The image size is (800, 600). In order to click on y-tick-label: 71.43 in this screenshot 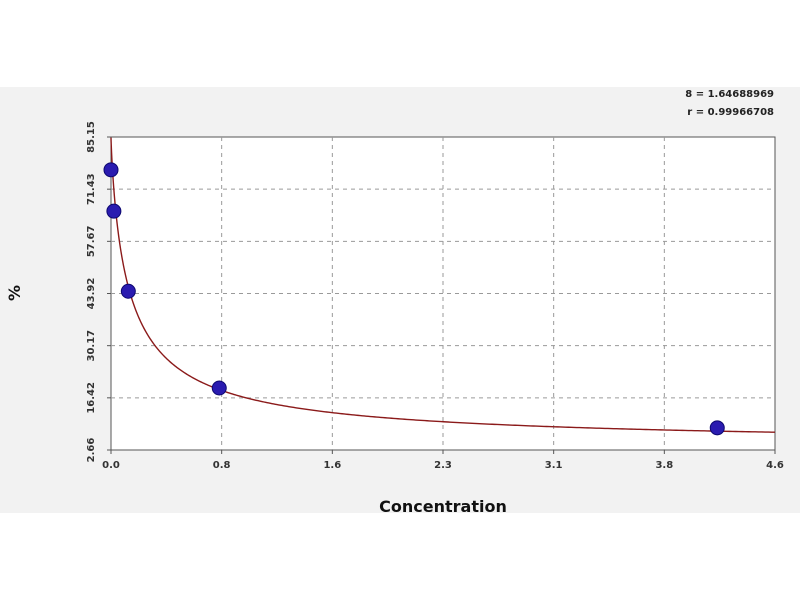, I will do `click(91, 189)`.